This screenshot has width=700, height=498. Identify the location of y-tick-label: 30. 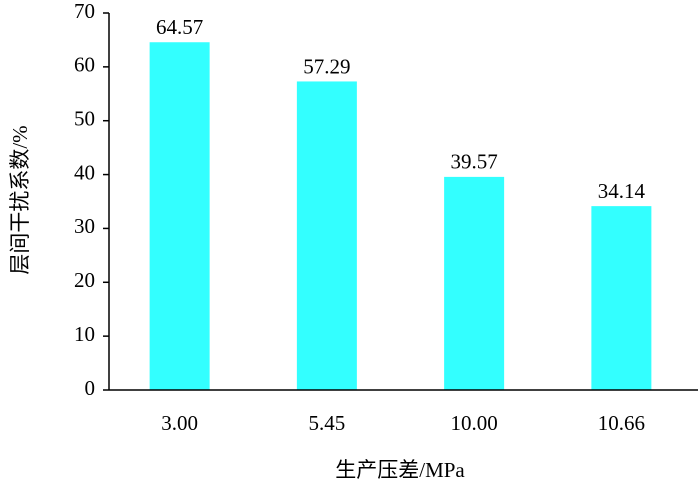
(84, 226).